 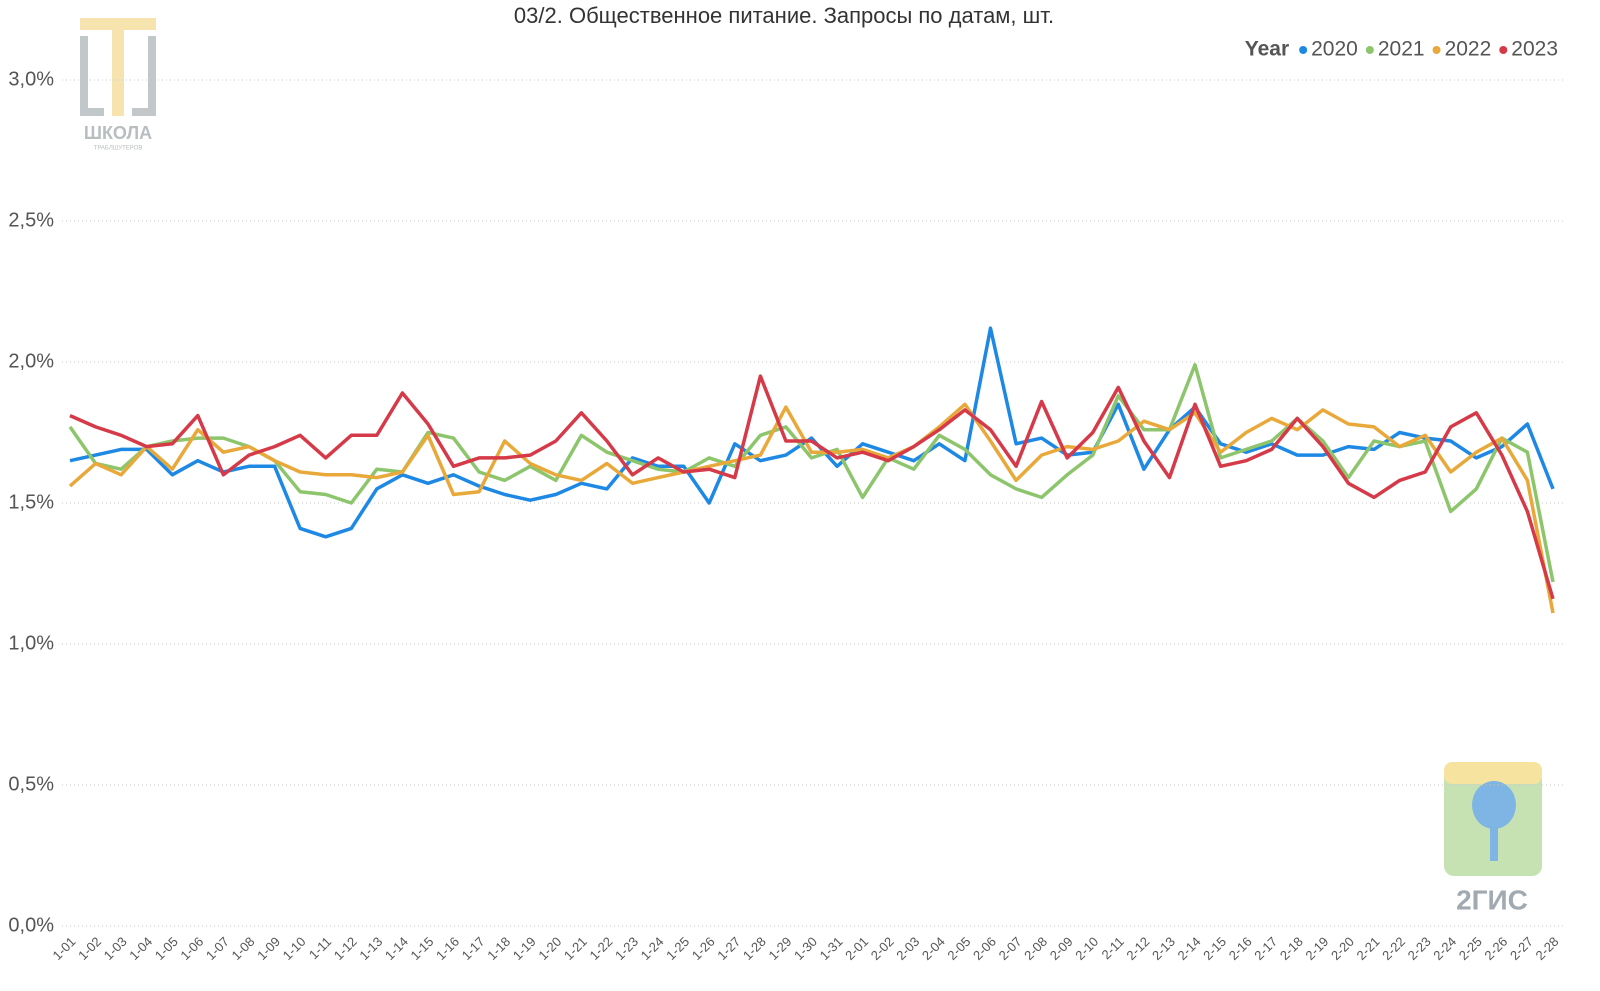 I want to click on legend: Year 2020 2021 2022 2023, so click(x=1401, y=49).